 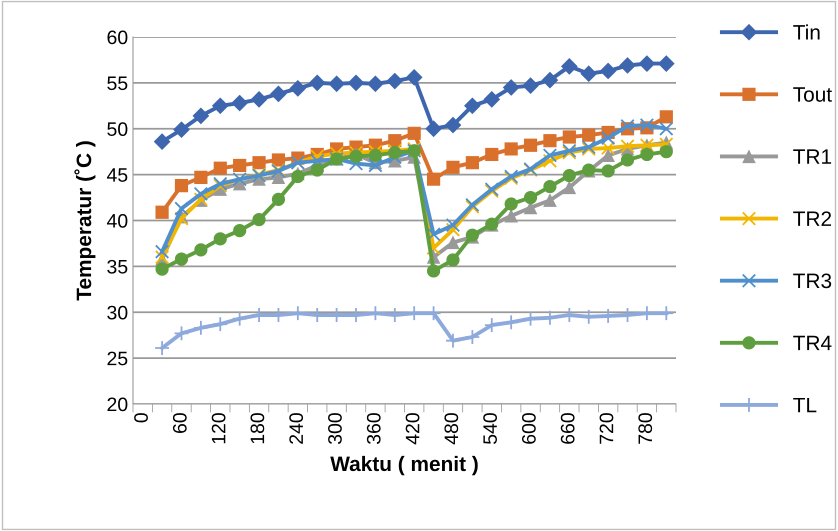 I want to click on legend-label: TR1, so click(x=812, y=156).